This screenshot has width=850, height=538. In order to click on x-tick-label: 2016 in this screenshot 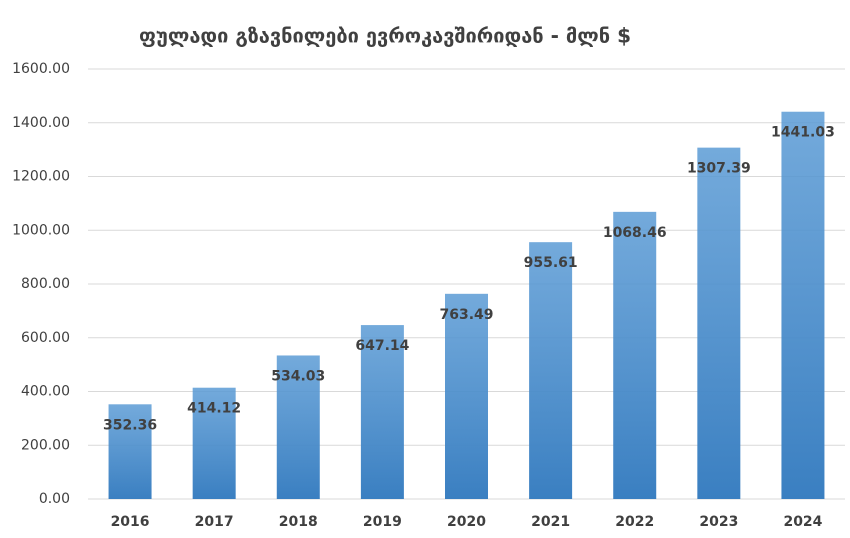, I will do `click(130, 522)`.